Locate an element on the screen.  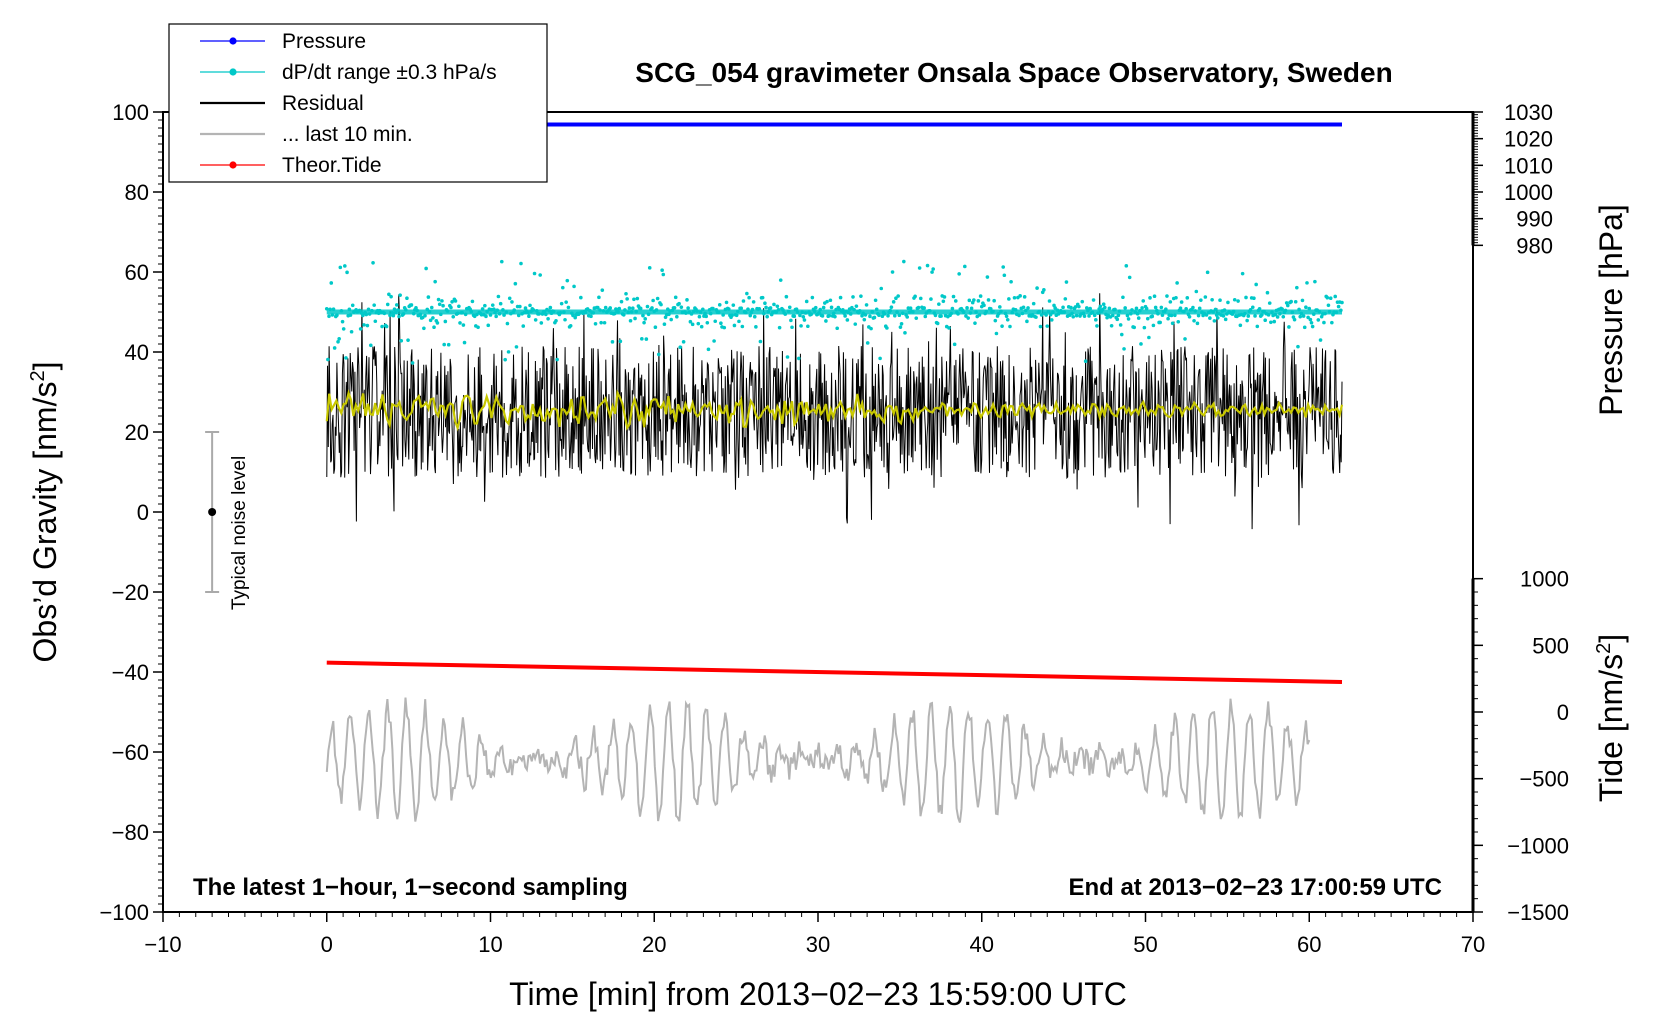
y-left-tick-label: 40 is located at coordinates (137, 352).